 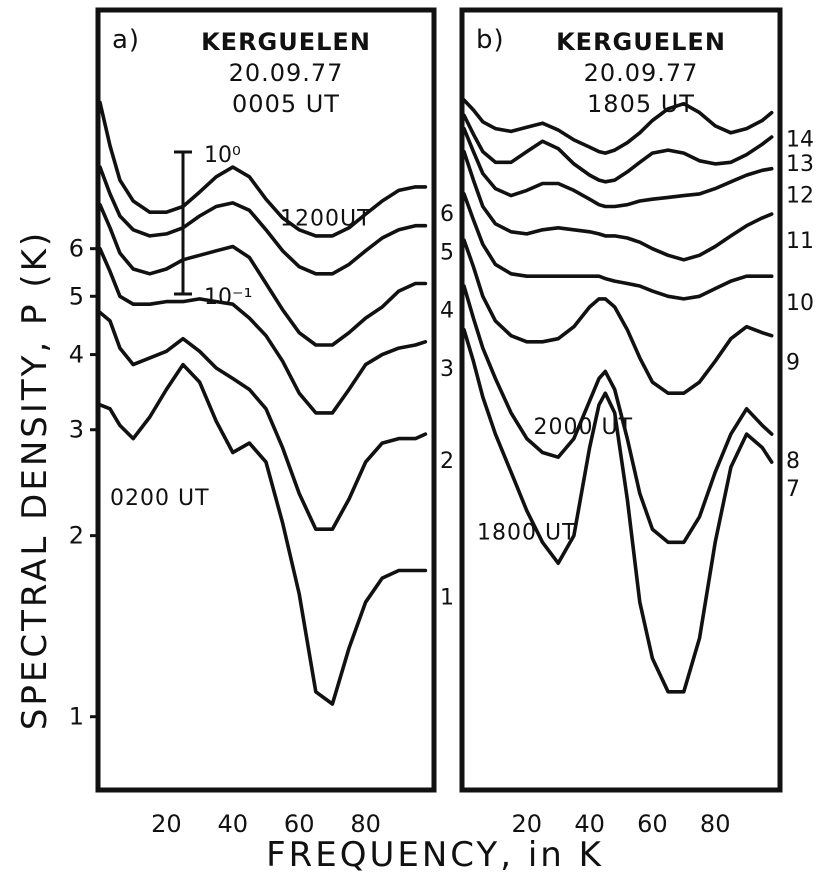 What do you see at coordinates (76, 296) in the screenshot?
I see `y-tick-label: 5` at bounding box center [76, 296].